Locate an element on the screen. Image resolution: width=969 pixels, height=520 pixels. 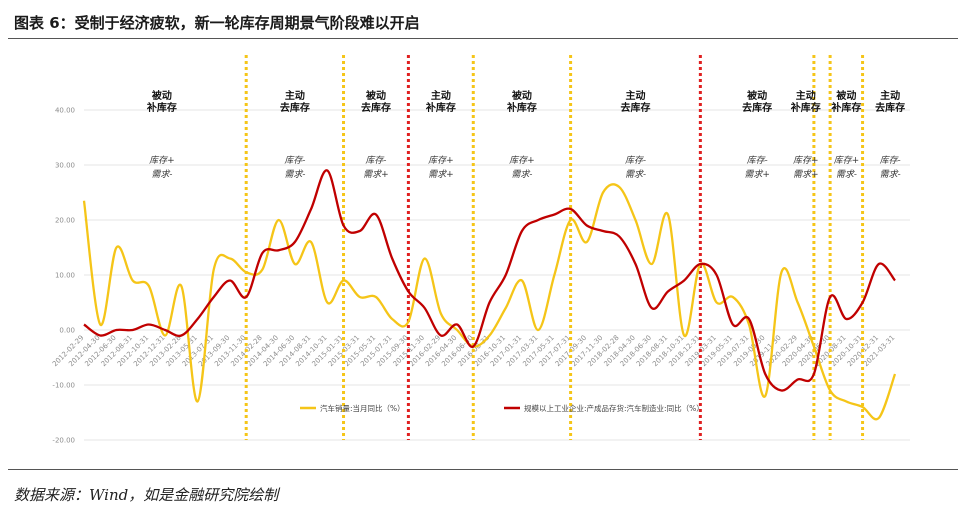
footer-divider is located at coordinates (483, 469).